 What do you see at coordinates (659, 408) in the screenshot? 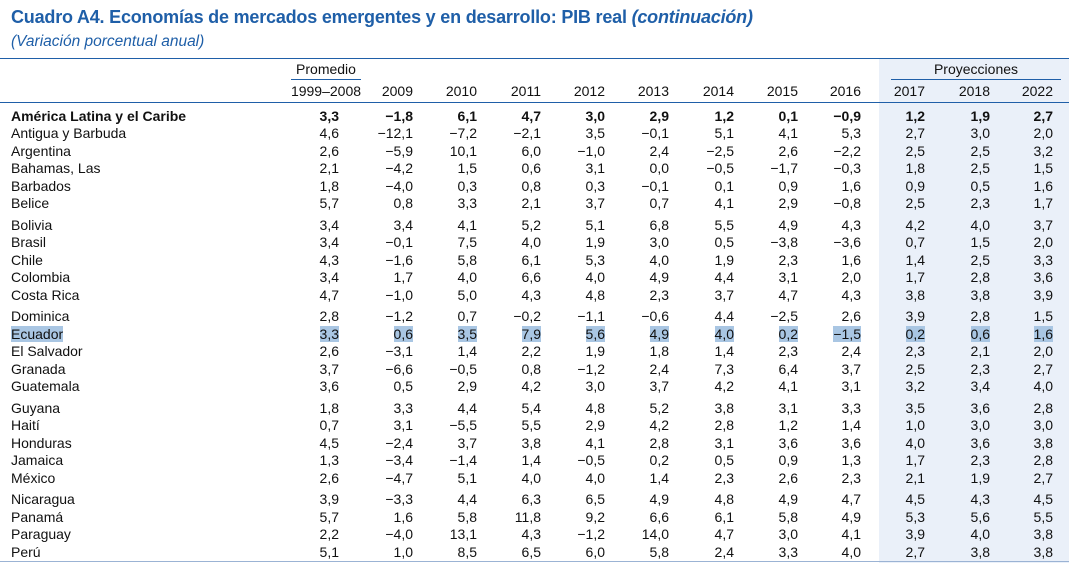
I see `value-cell: 5,2` at bounding box center [659, 408].